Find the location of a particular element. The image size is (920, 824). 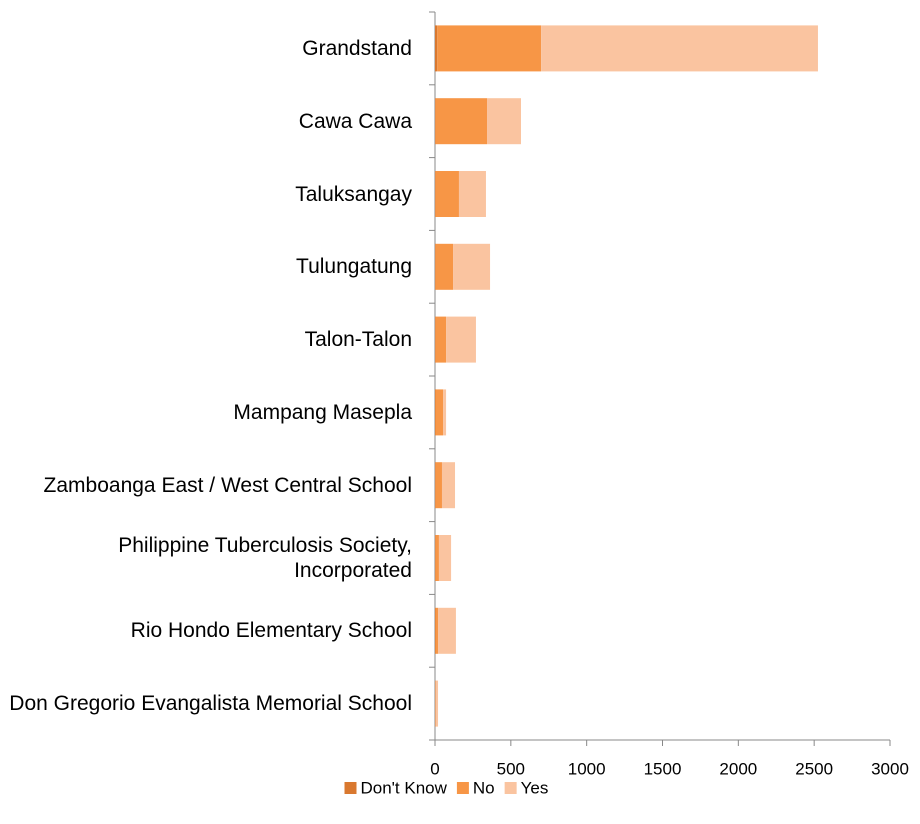

legend-label: No is located at coordinates (484, 787).